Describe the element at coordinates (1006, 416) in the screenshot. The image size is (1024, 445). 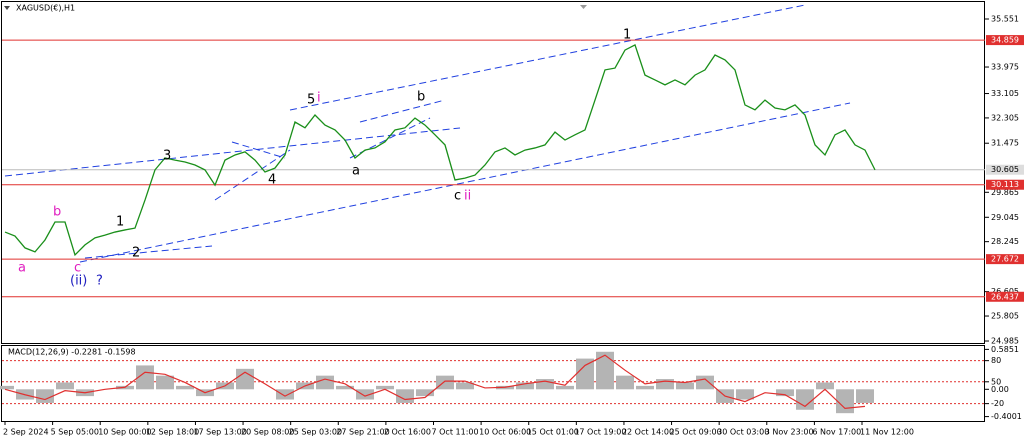
I see `y-tick-label: -0.4001` at that location.